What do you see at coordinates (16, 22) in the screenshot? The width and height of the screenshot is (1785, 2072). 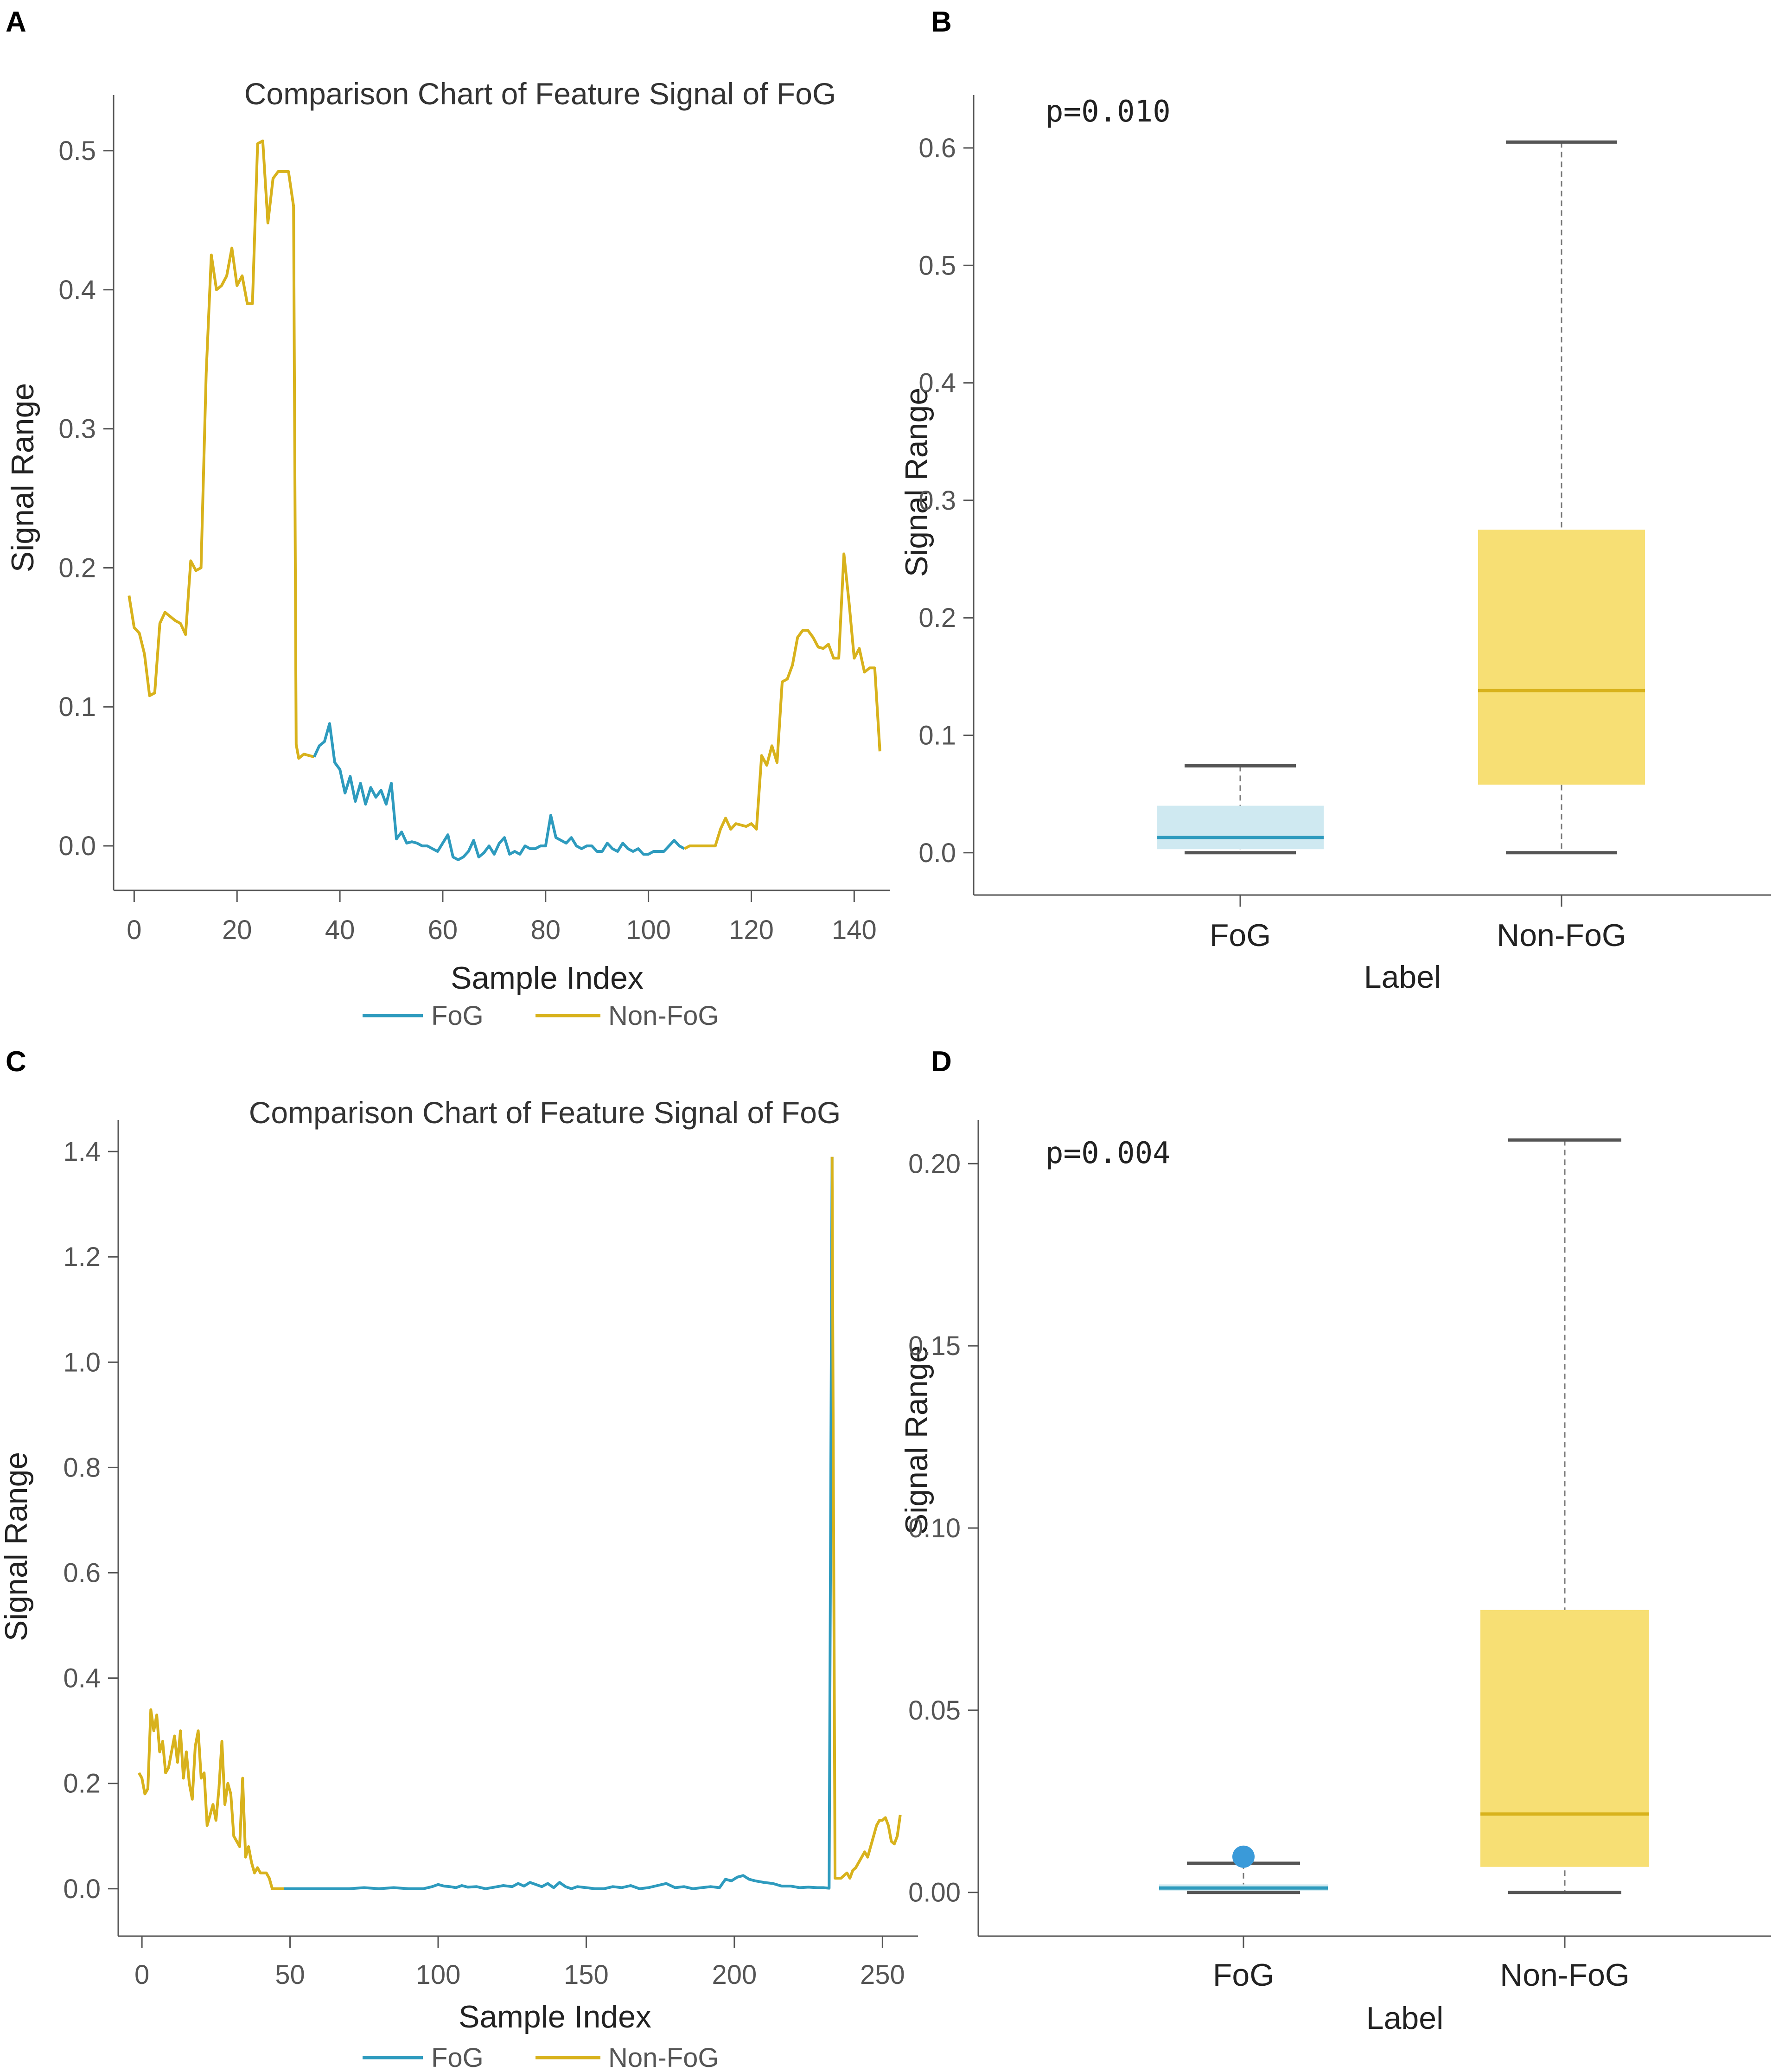 I see `panel-label-a: A` at bounding box center [16, 22].